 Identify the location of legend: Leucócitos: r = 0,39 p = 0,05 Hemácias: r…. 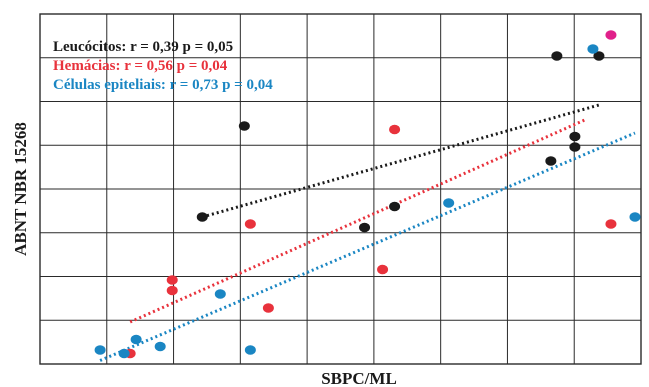
(163, 66).